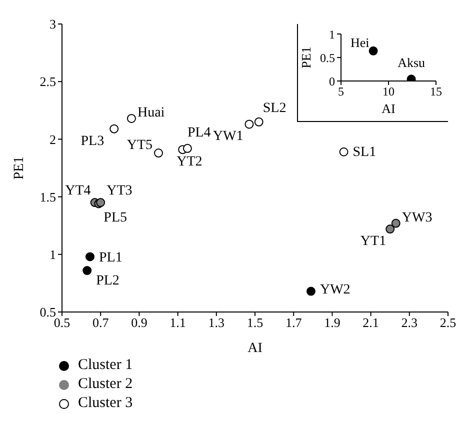  Describe the element at coordinates (335, 290) in the screenshot. I see `annotation: YW2` at that location.